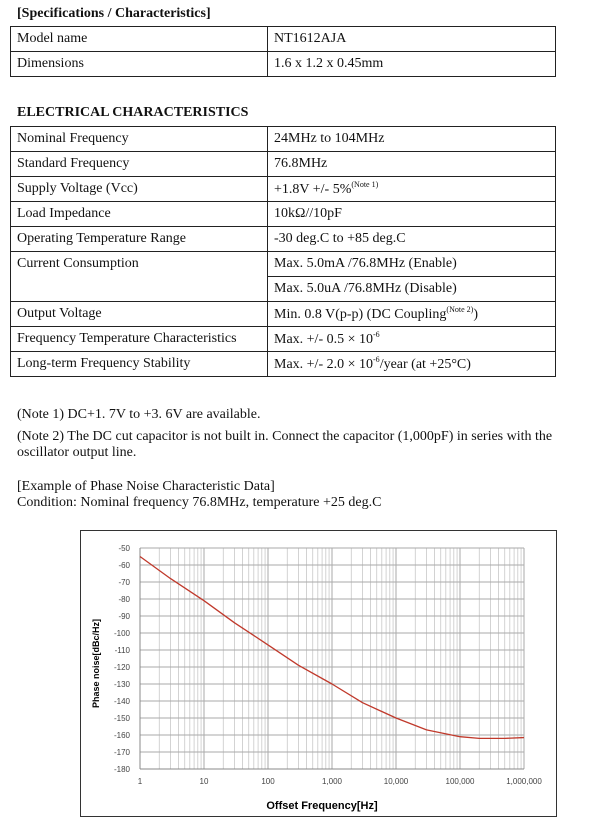  What do you see at coordinates (139, 276) in the screenshot?
I see `spec-label: Current Consumption` at bounding box center [139, 276].